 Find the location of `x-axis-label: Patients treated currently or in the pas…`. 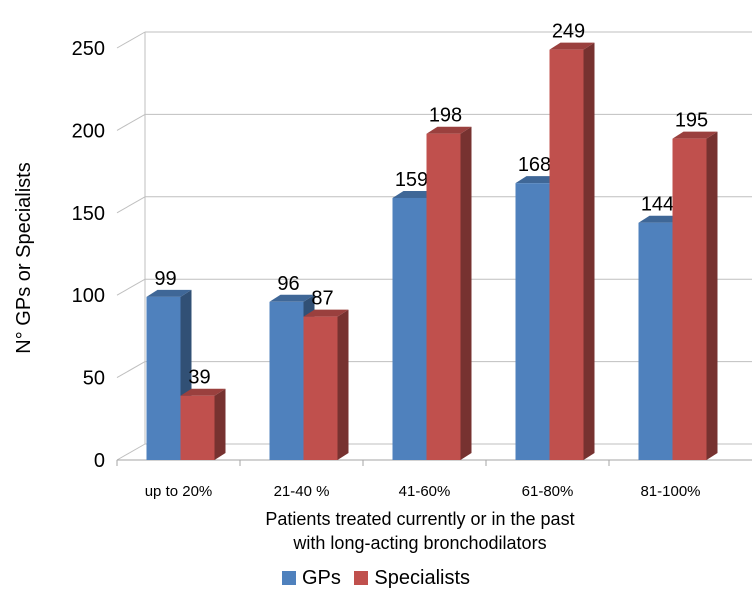

x-axis-label: Patients treated currently or in the pas… is located at coordinates (419, 531).